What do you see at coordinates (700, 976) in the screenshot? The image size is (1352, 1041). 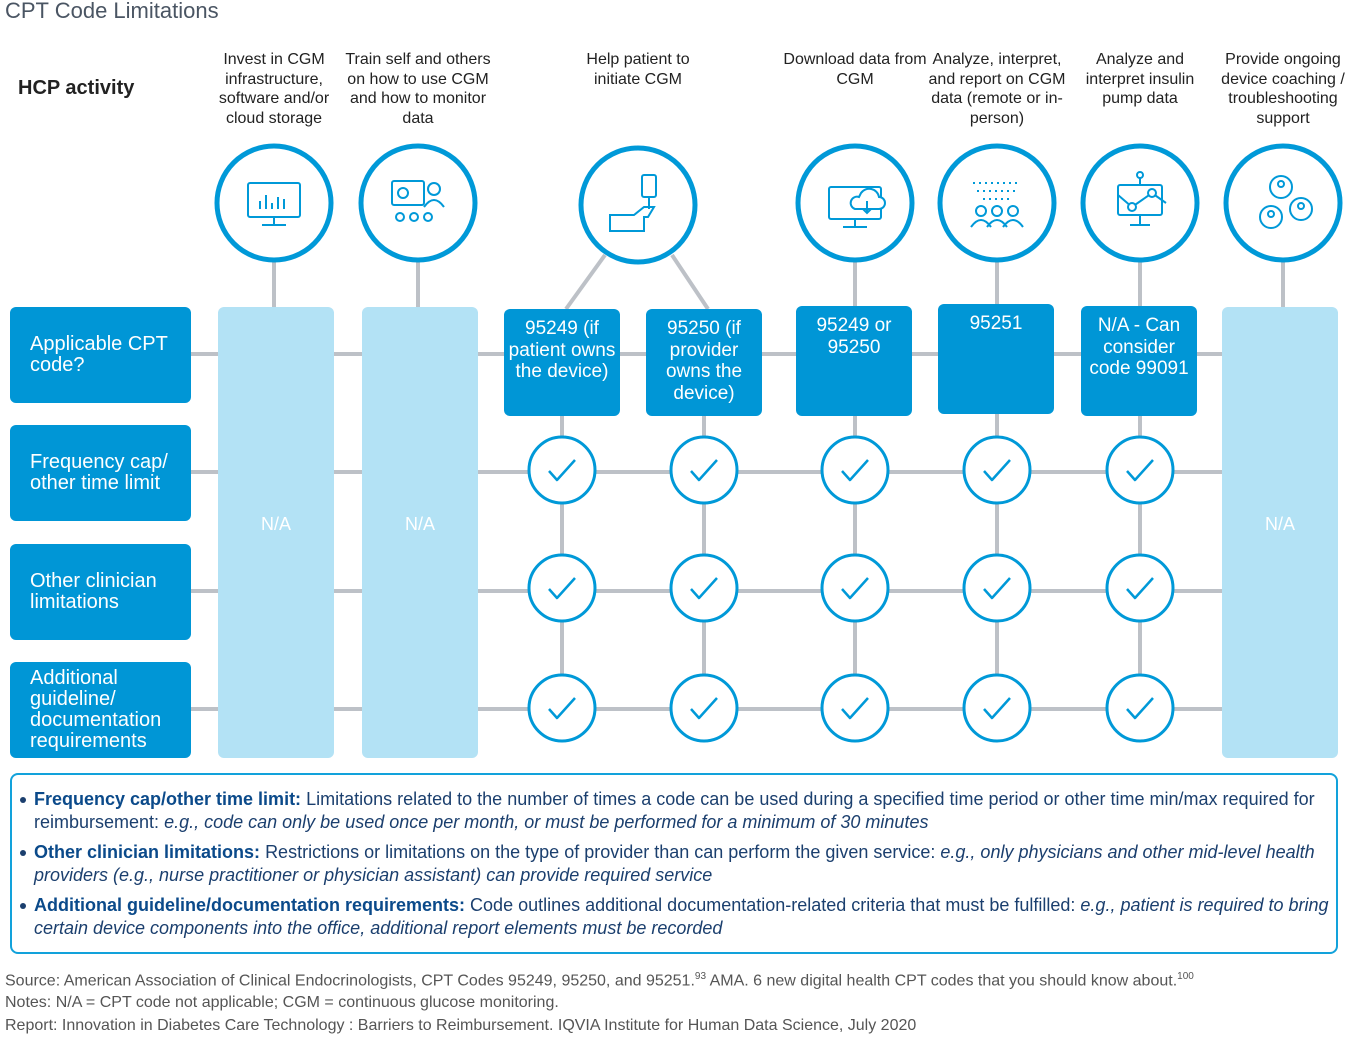 I see `ref: 93` at bounding box center [700, 976].